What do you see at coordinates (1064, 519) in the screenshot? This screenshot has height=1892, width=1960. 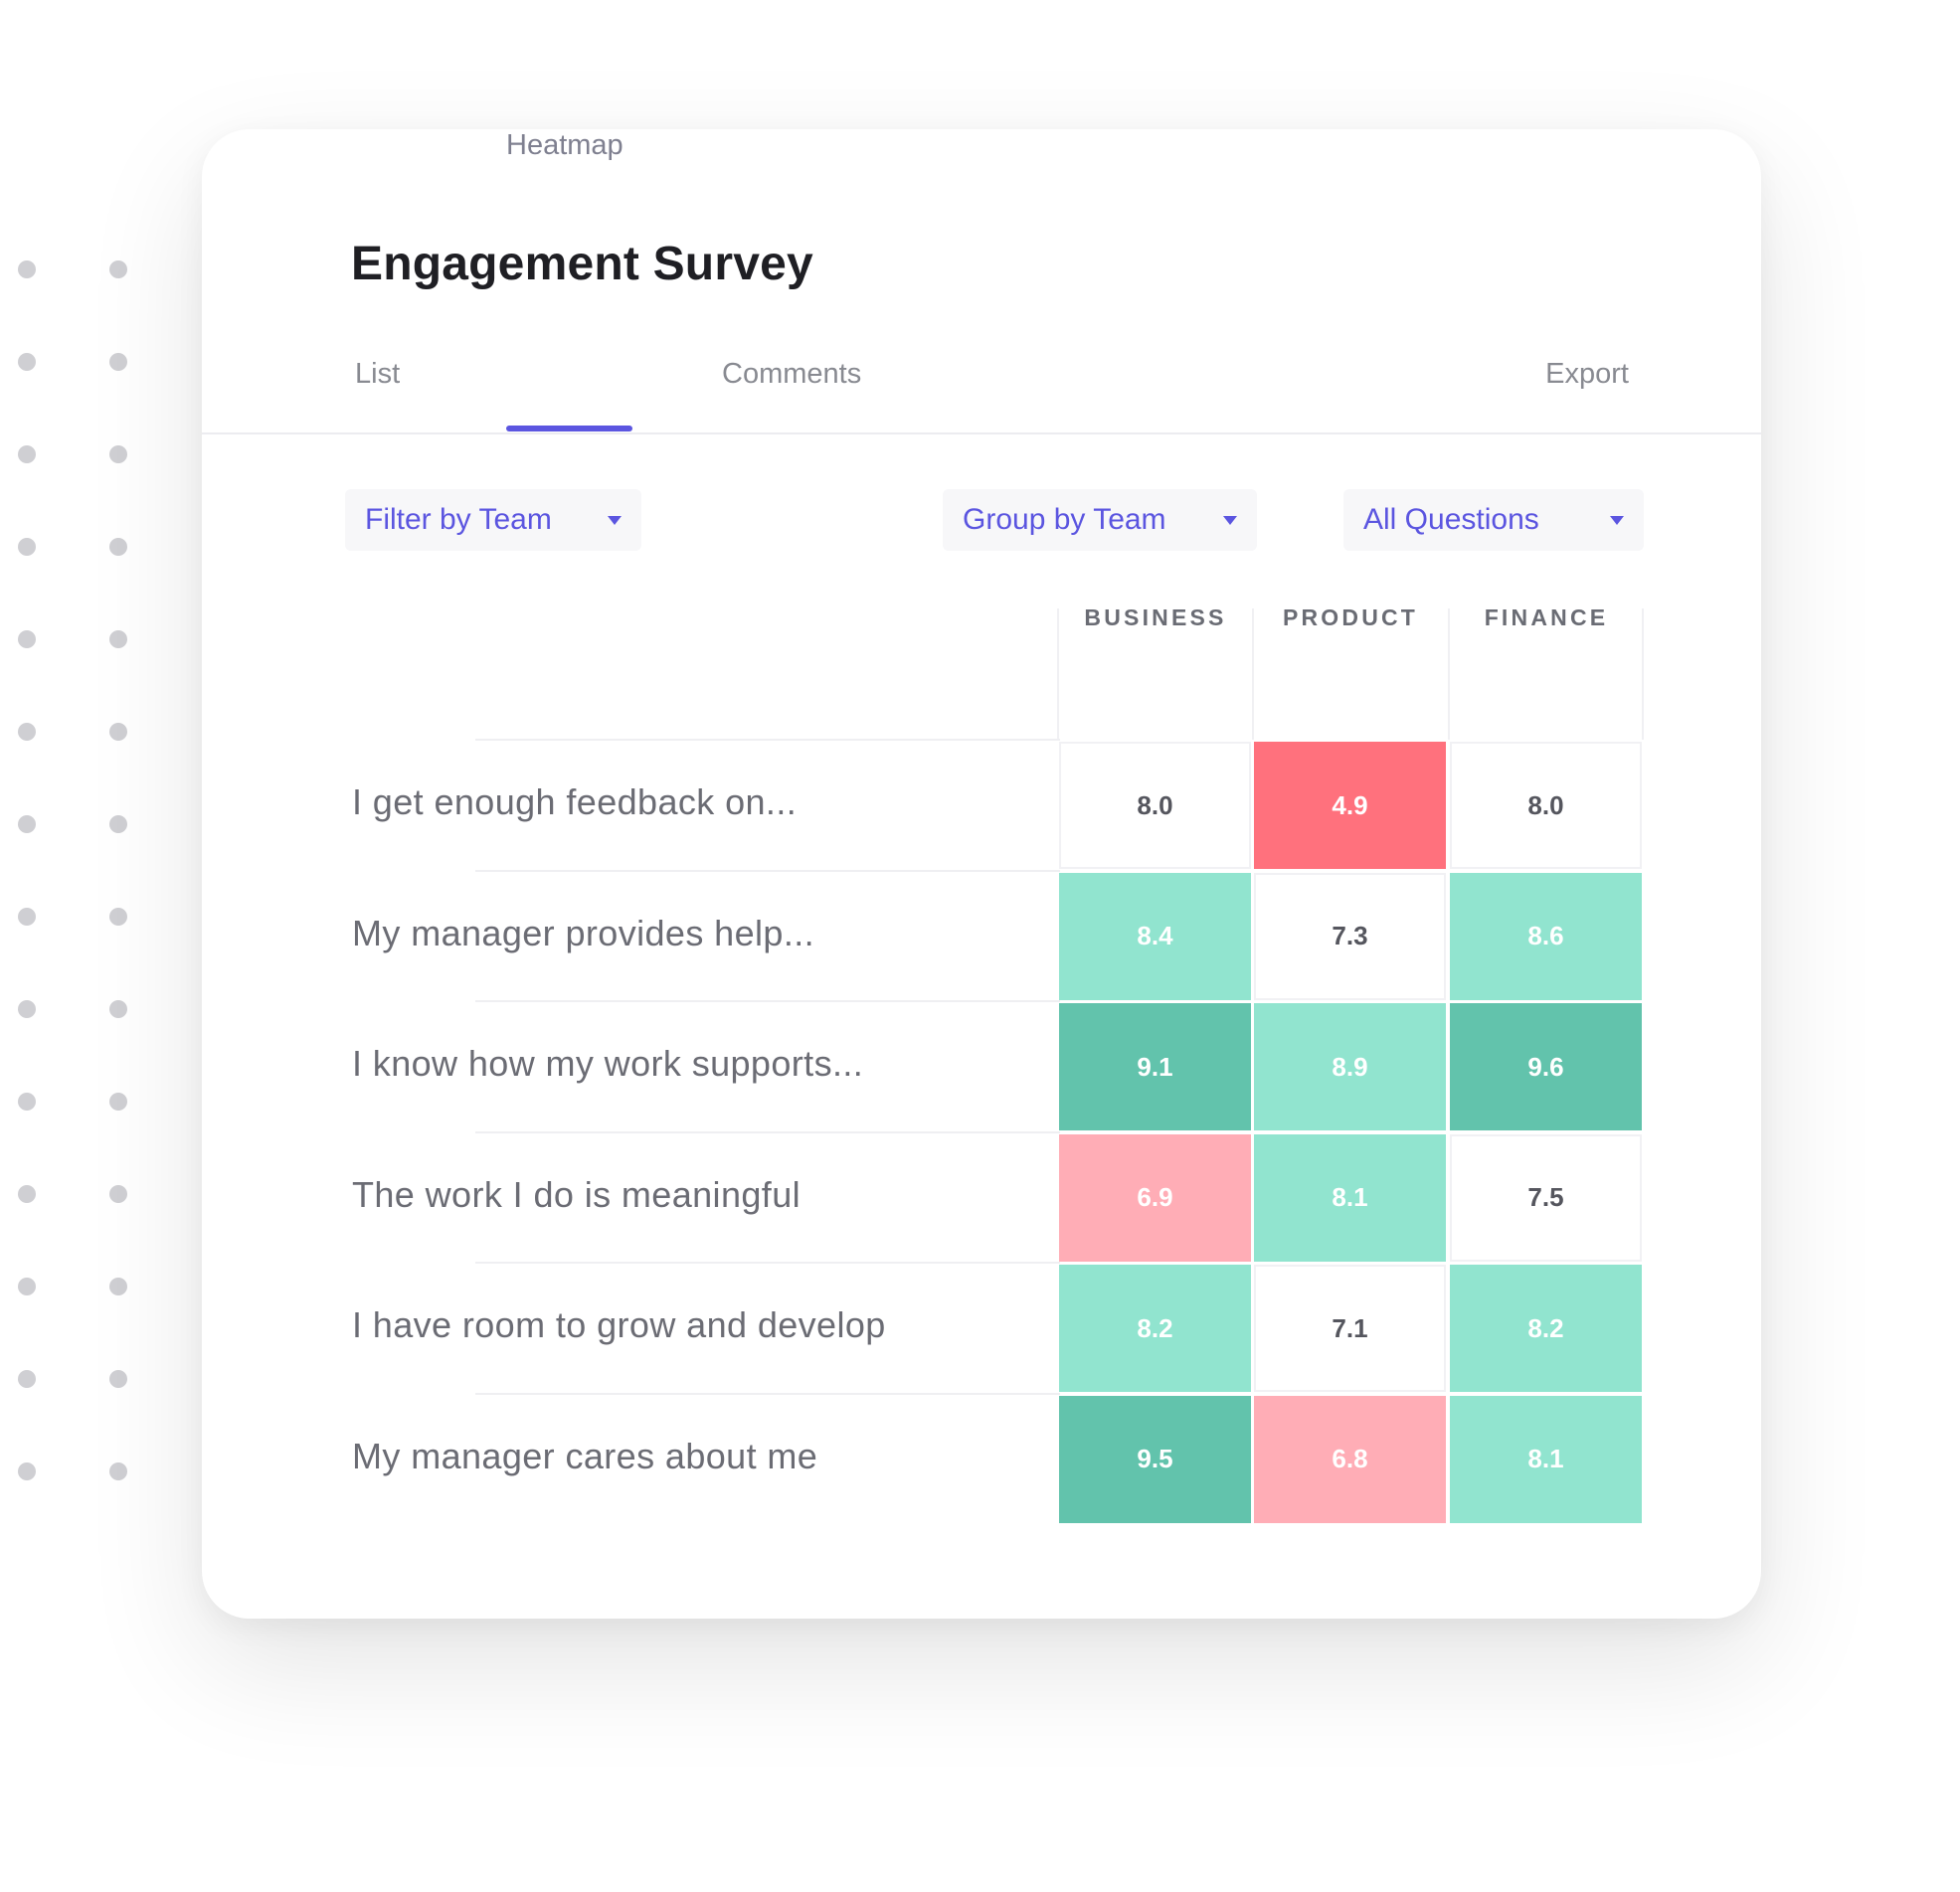 I see `group-by-team-label: Group by Team` at bounding box center [1064, 519].